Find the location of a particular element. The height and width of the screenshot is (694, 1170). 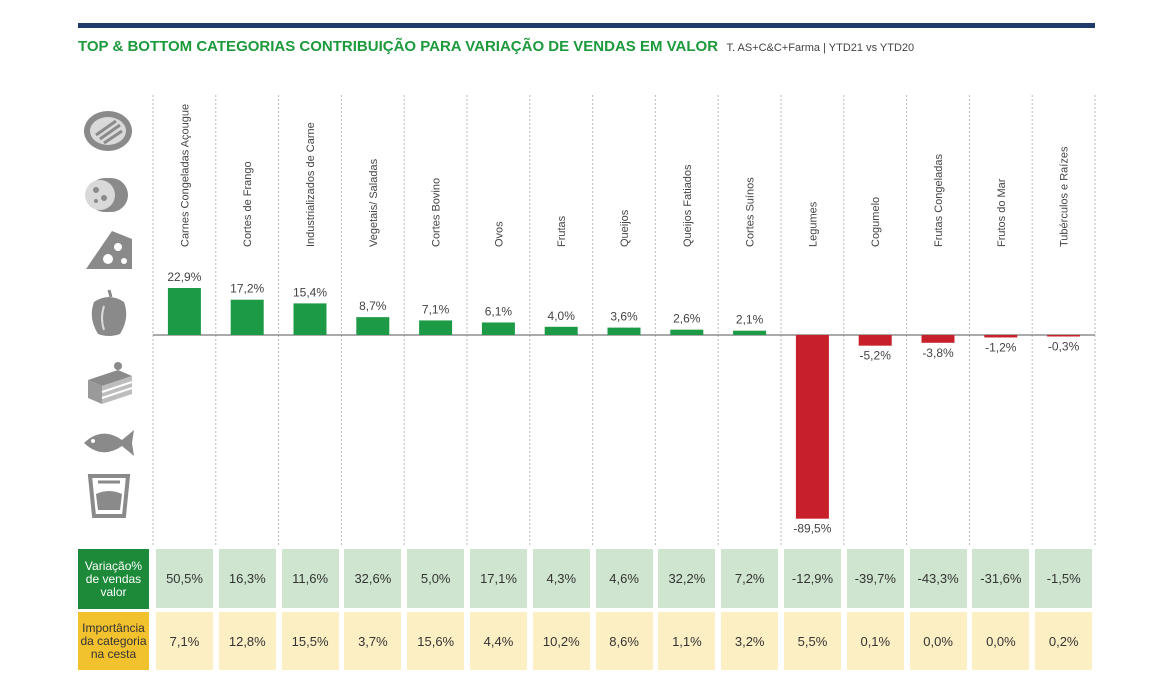

value-label: 4,0% is located at coordinates (562, 316).